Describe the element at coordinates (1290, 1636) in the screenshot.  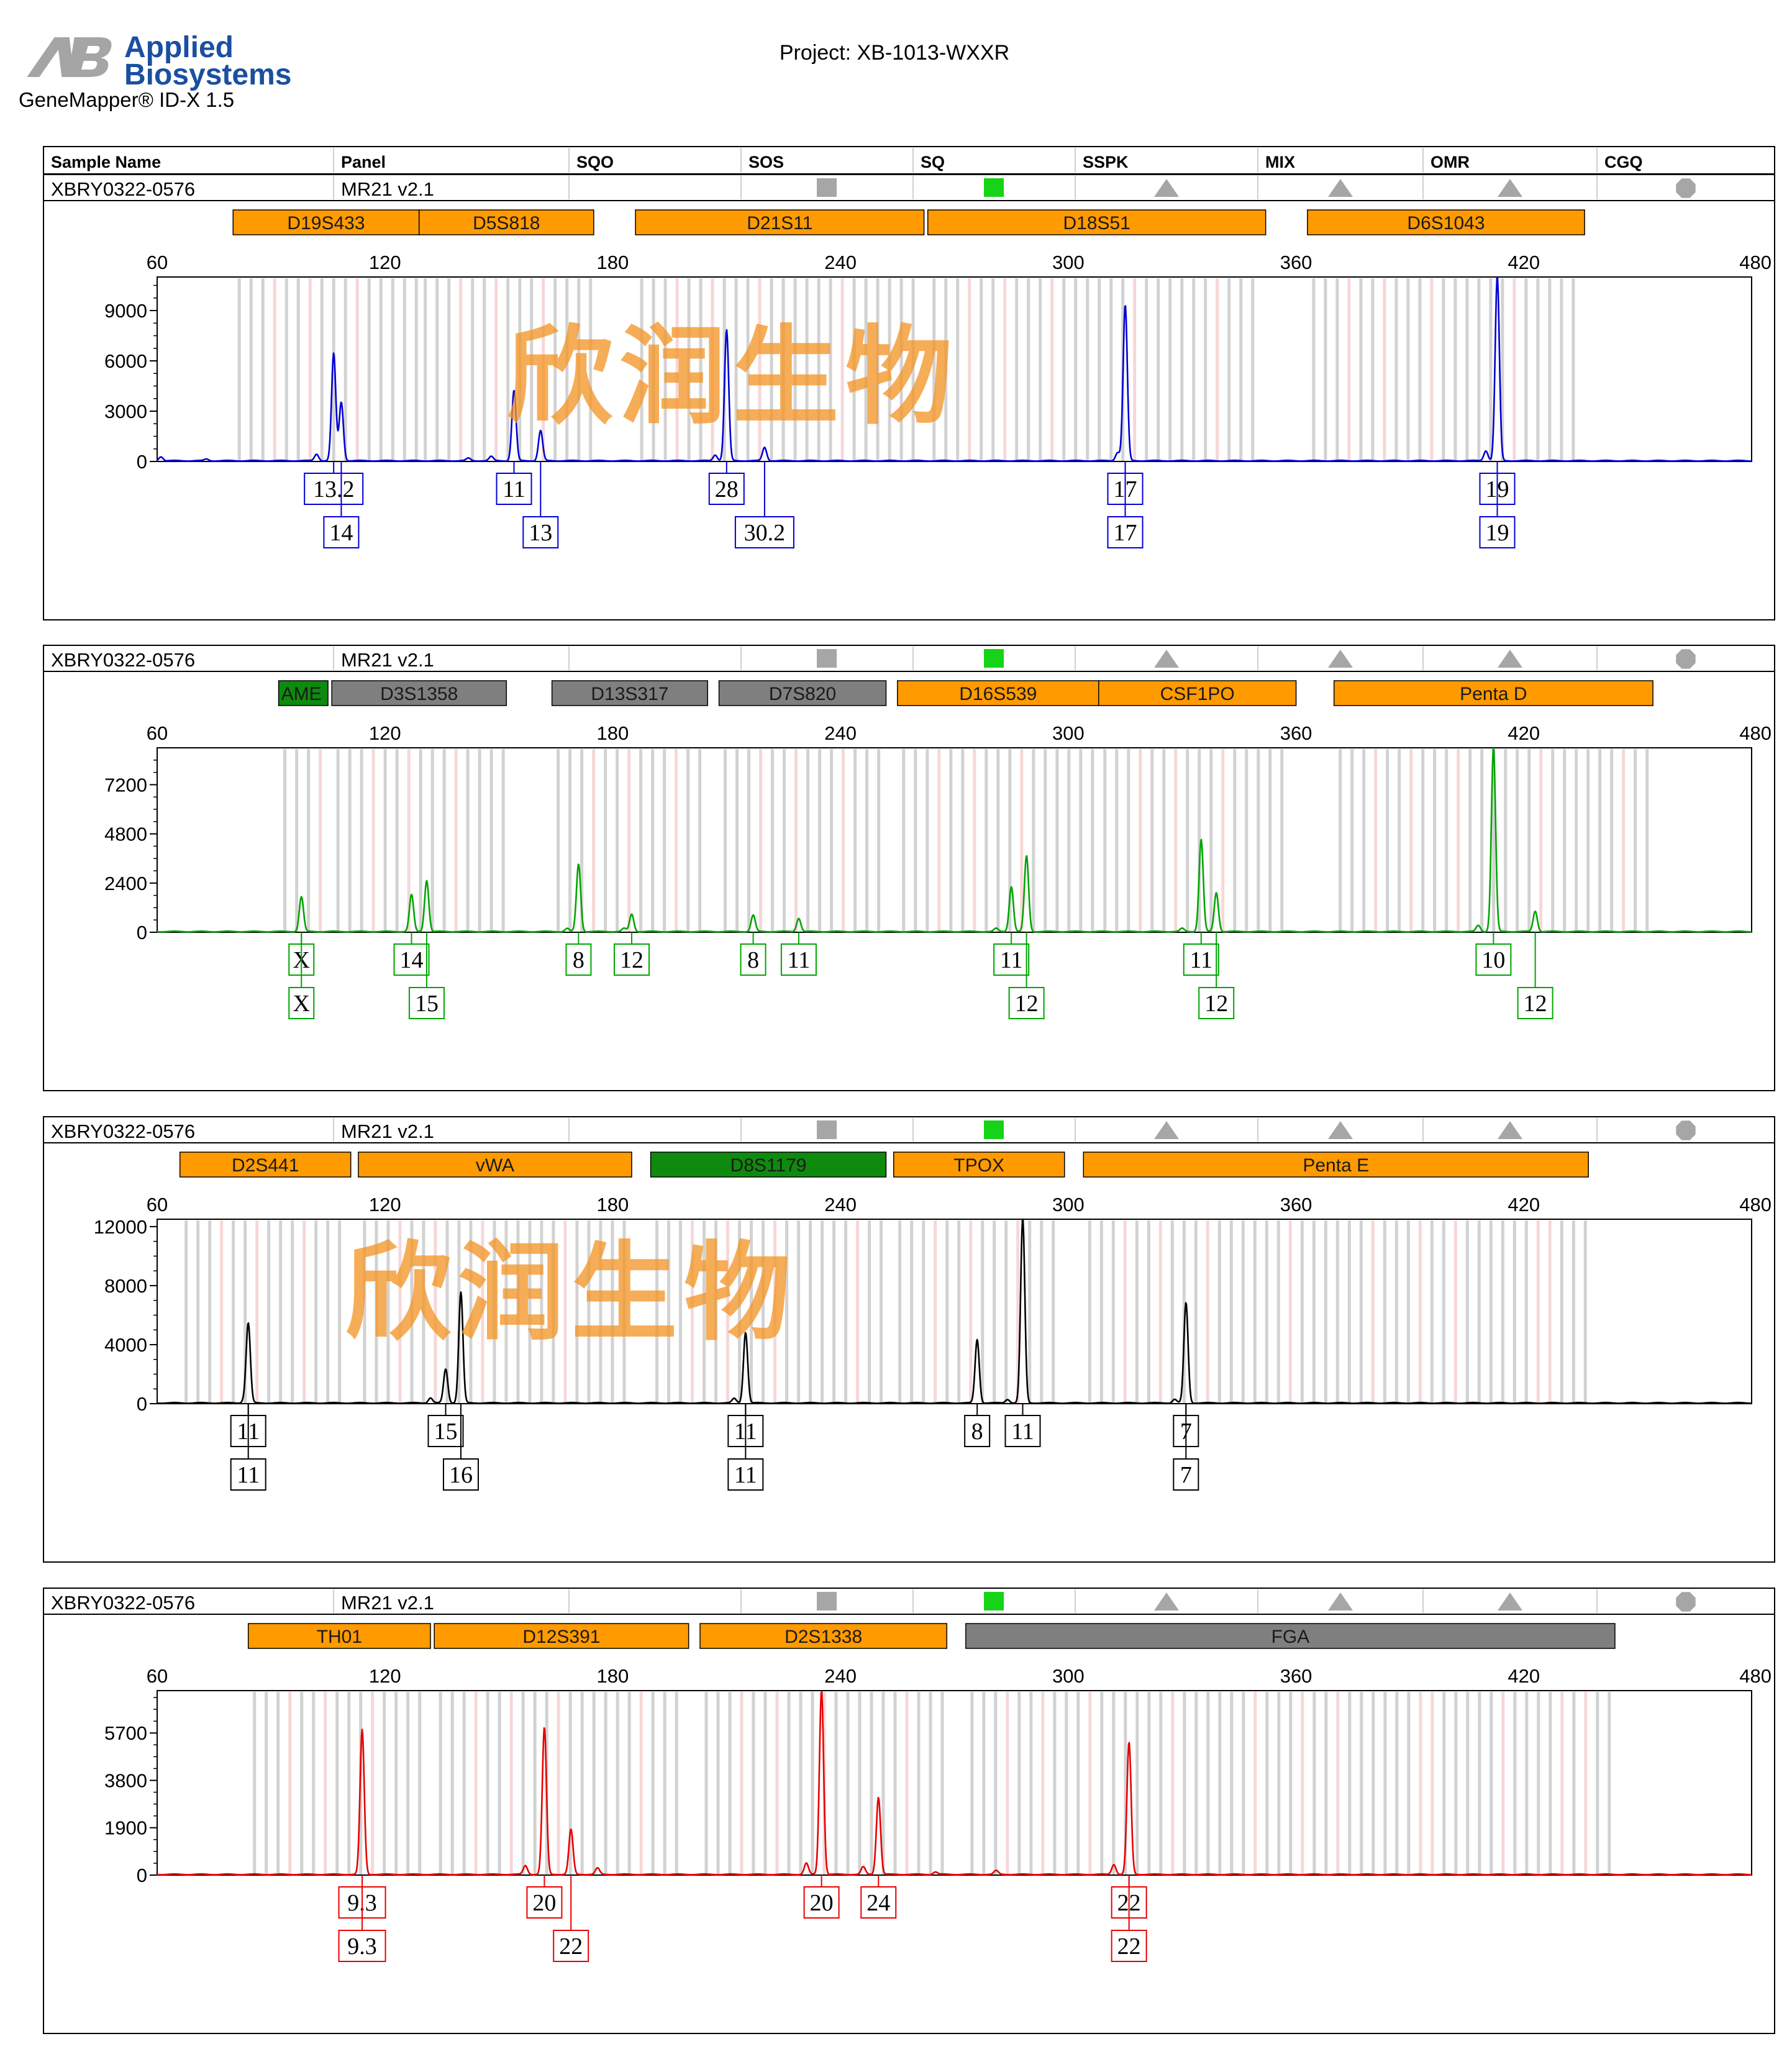
I see `locus-fga: FGA` at that location.